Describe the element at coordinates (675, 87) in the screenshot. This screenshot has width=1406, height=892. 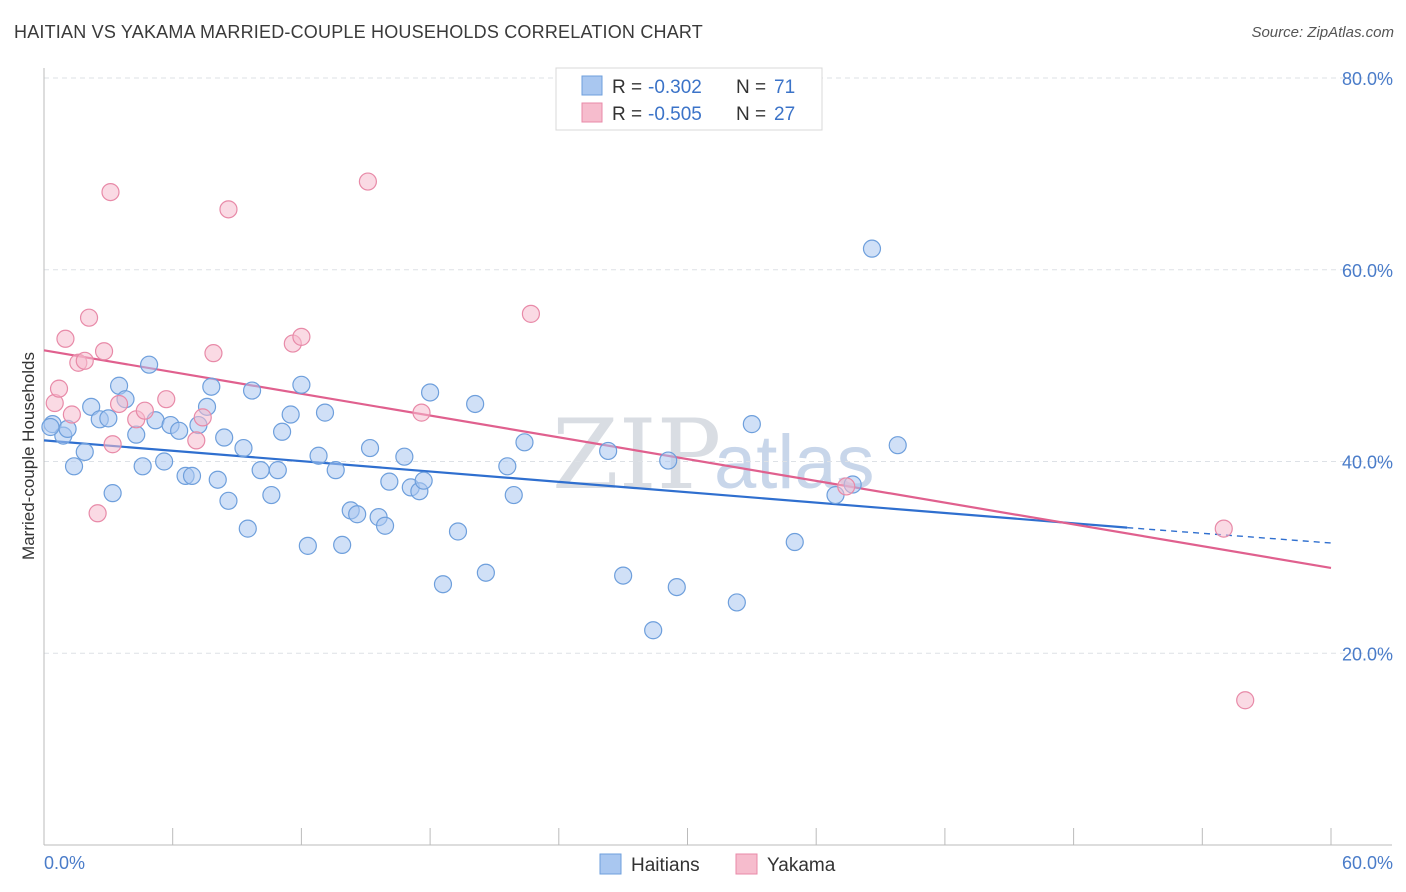
I see `legend-r-value-haitians: -0.302` at that location.